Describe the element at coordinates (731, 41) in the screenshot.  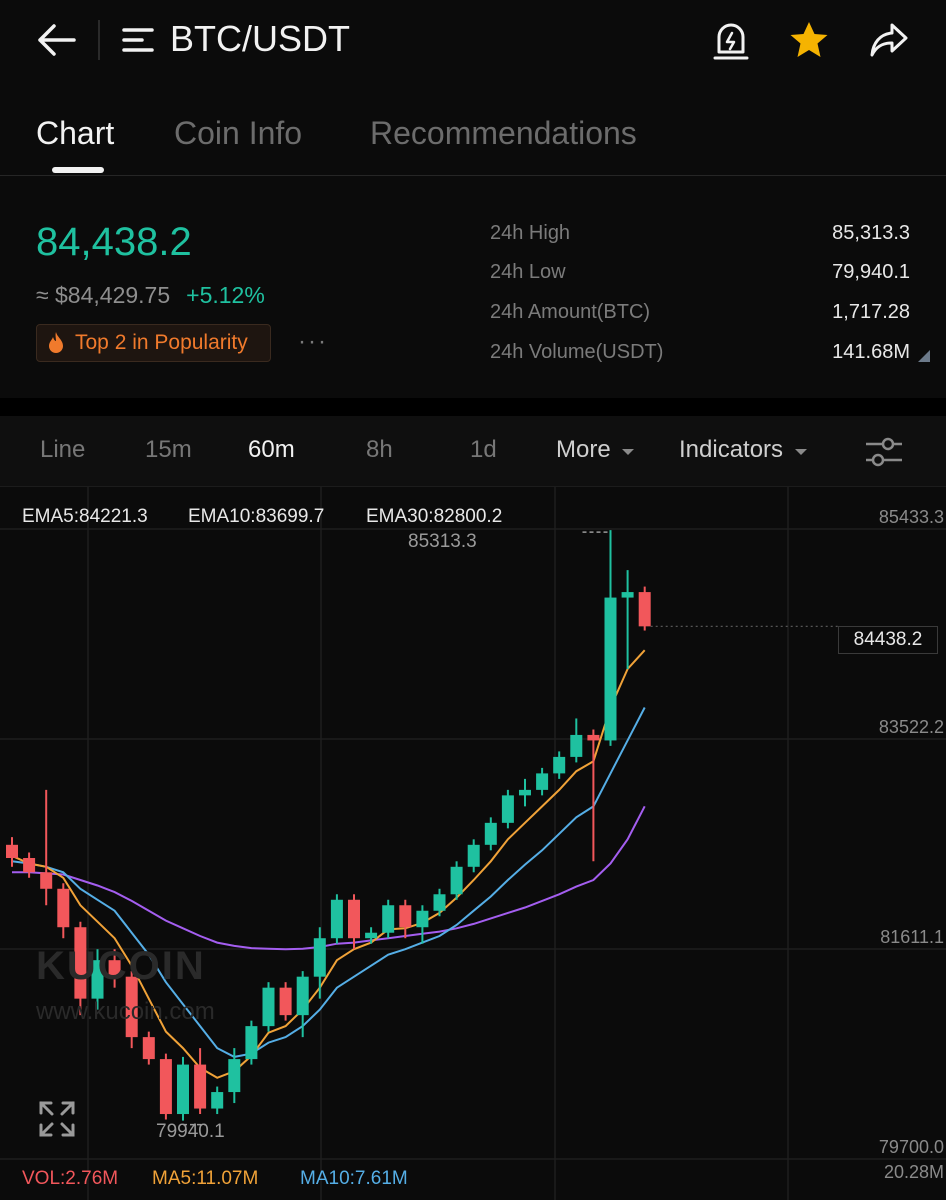
I see `price-alert-icon` at that location.